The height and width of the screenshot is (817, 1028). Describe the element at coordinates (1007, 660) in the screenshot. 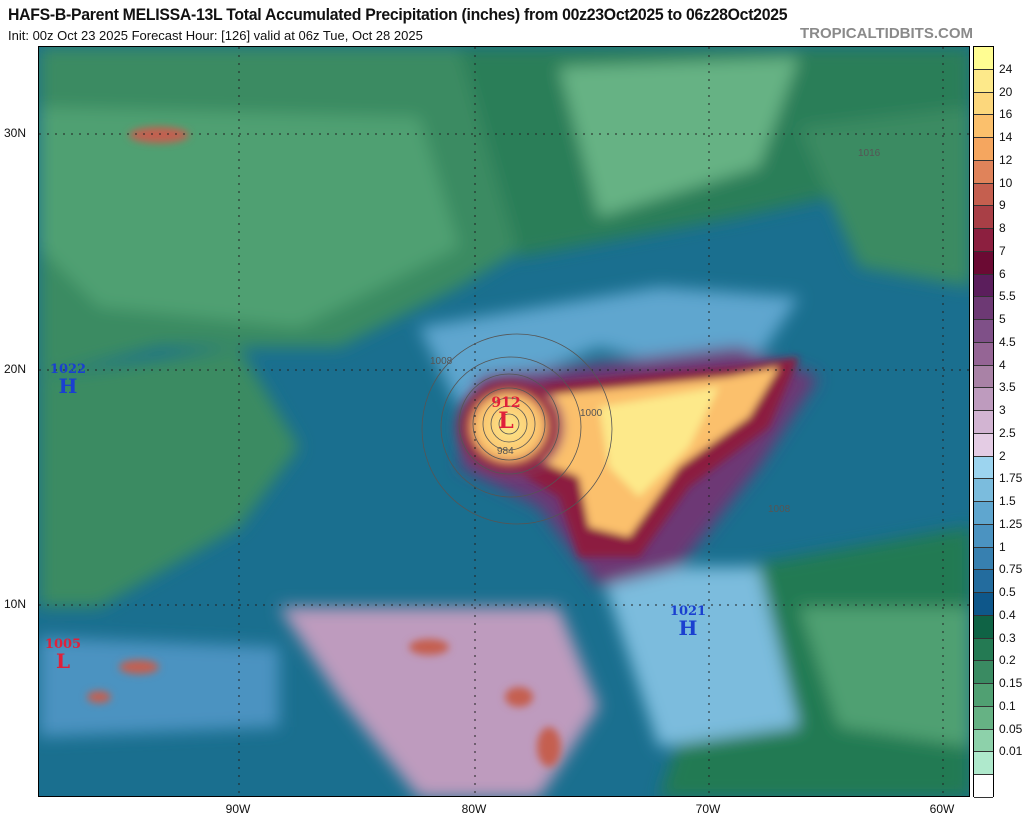

I see `colorbar-label: 0.2` at that location.